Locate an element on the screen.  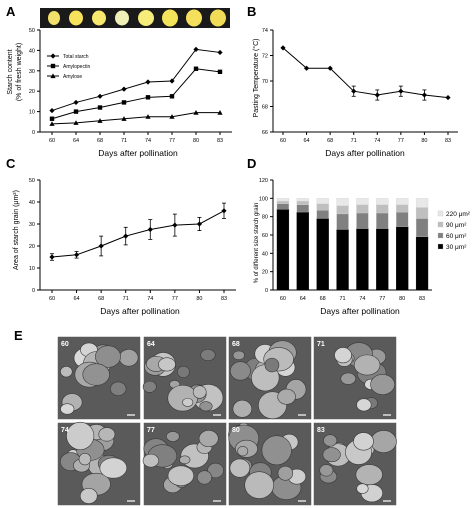
y-tick-label: 20 is located at coordinates (32, 247).